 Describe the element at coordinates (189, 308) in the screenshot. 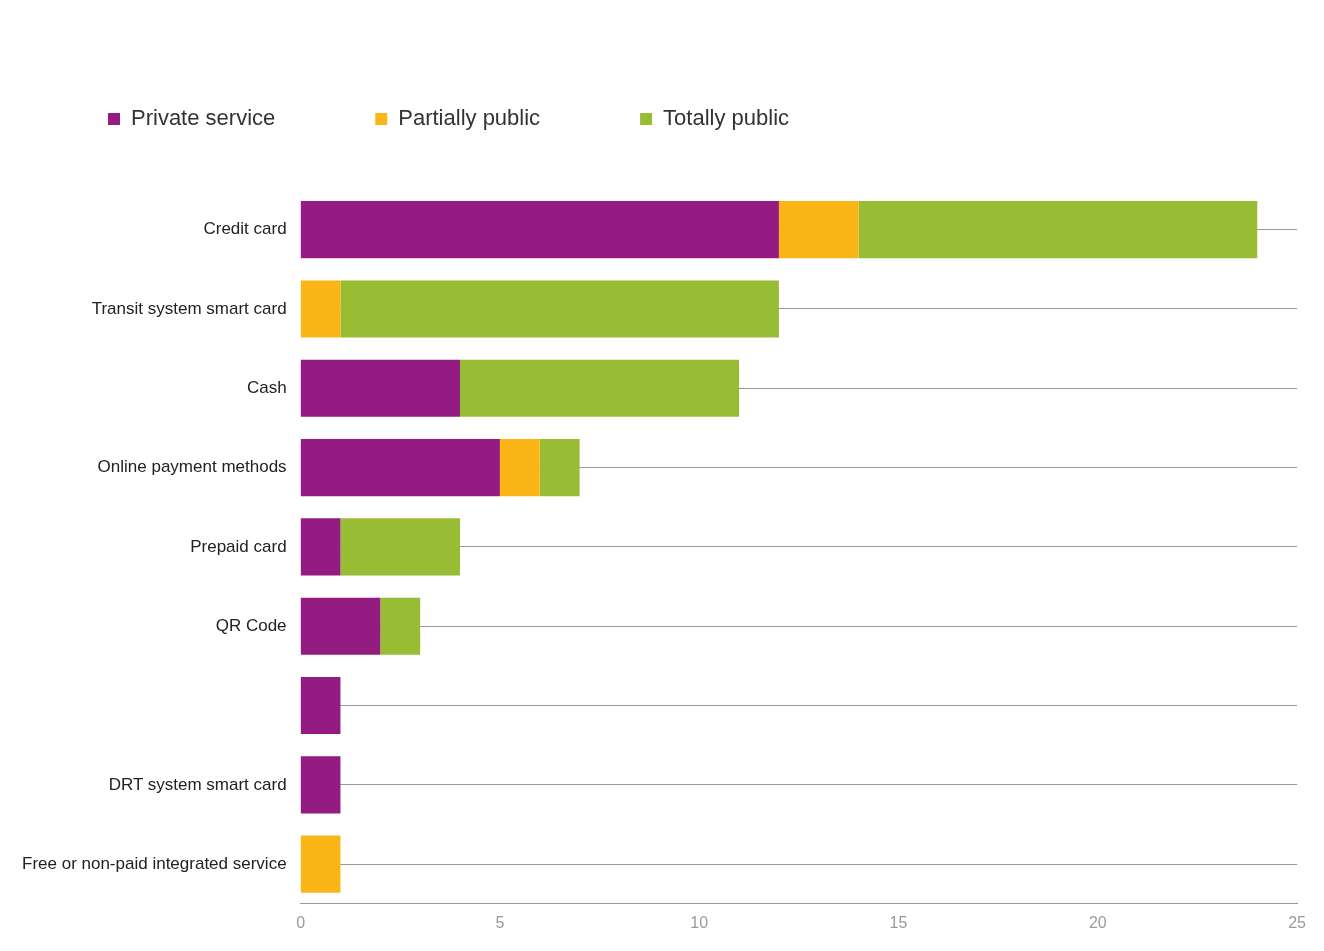

I see `y-tick-label: Transit system smart card` at that location.